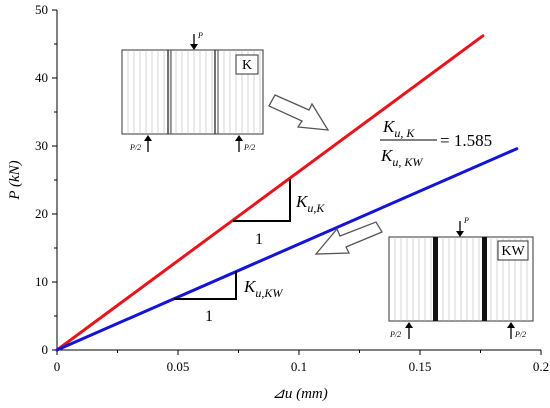 The image size is (550, 408). Describe the element at coordinates (249, 147) in the screenshot. I see `specimen-k-load-right: P/2` at that location.